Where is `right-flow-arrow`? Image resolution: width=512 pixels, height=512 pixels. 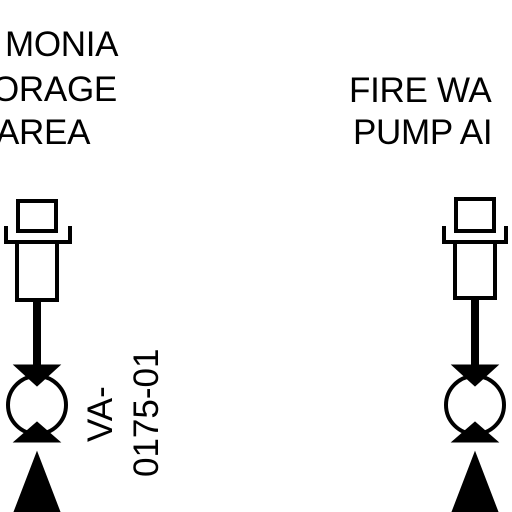 right-flow-arrow is located at coordinates (475, 481).